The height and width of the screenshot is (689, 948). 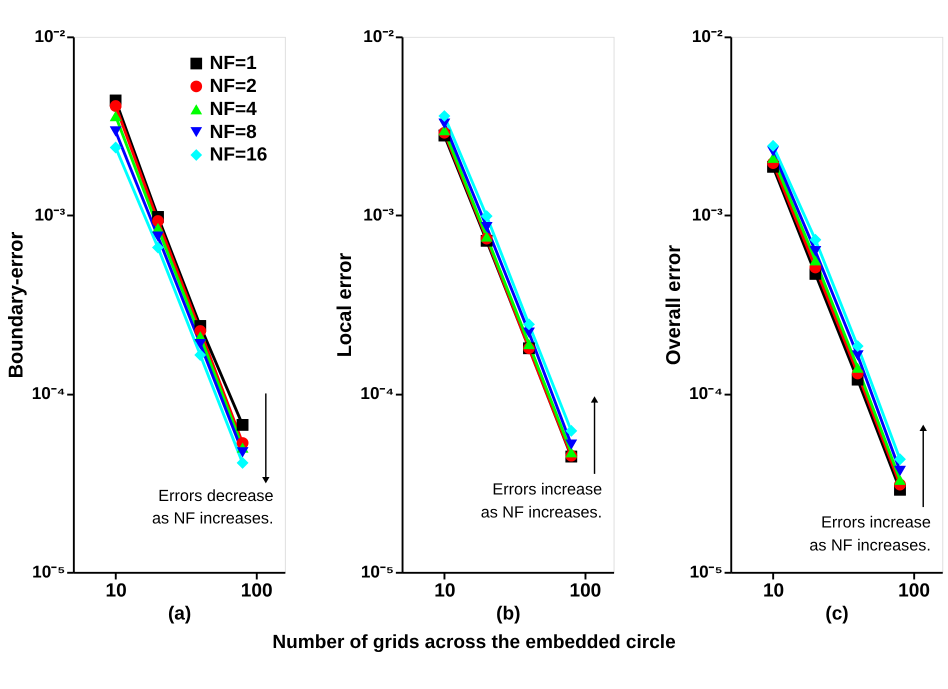 What do you see at coordinates (234, 63) in the screenshot?
I see `legend-label: NF=1` at bounding box center [234, 63].